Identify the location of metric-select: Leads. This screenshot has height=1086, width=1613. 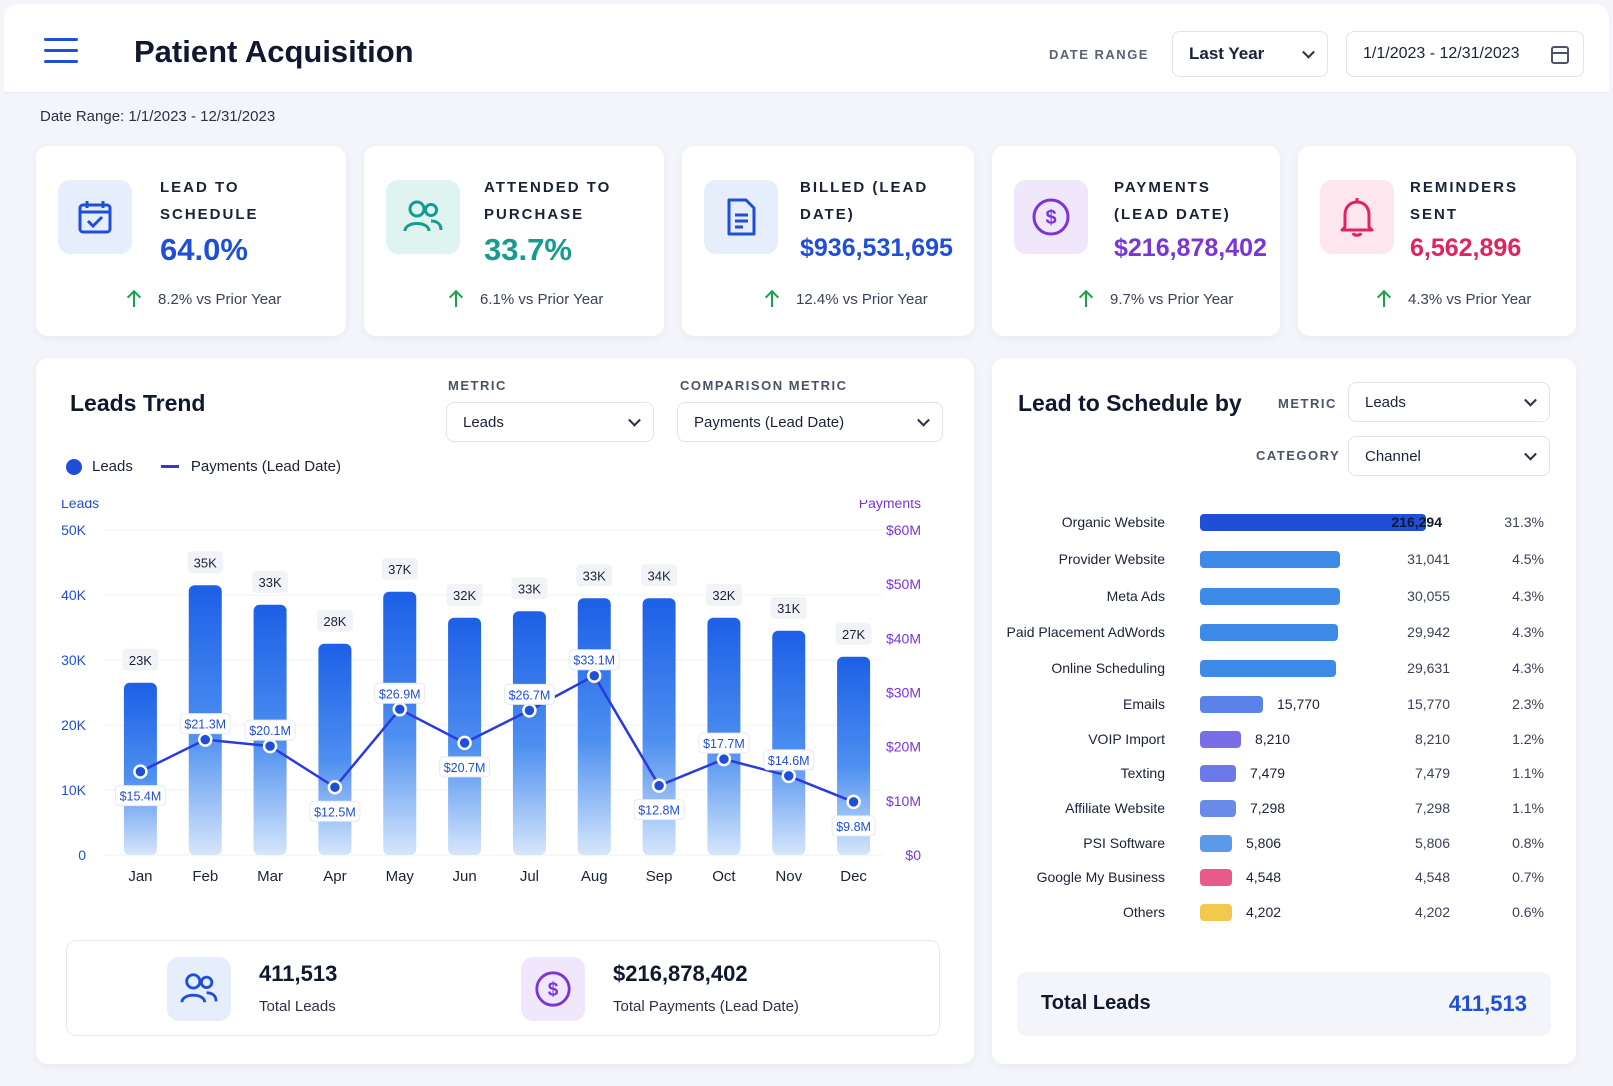
(550, 422).